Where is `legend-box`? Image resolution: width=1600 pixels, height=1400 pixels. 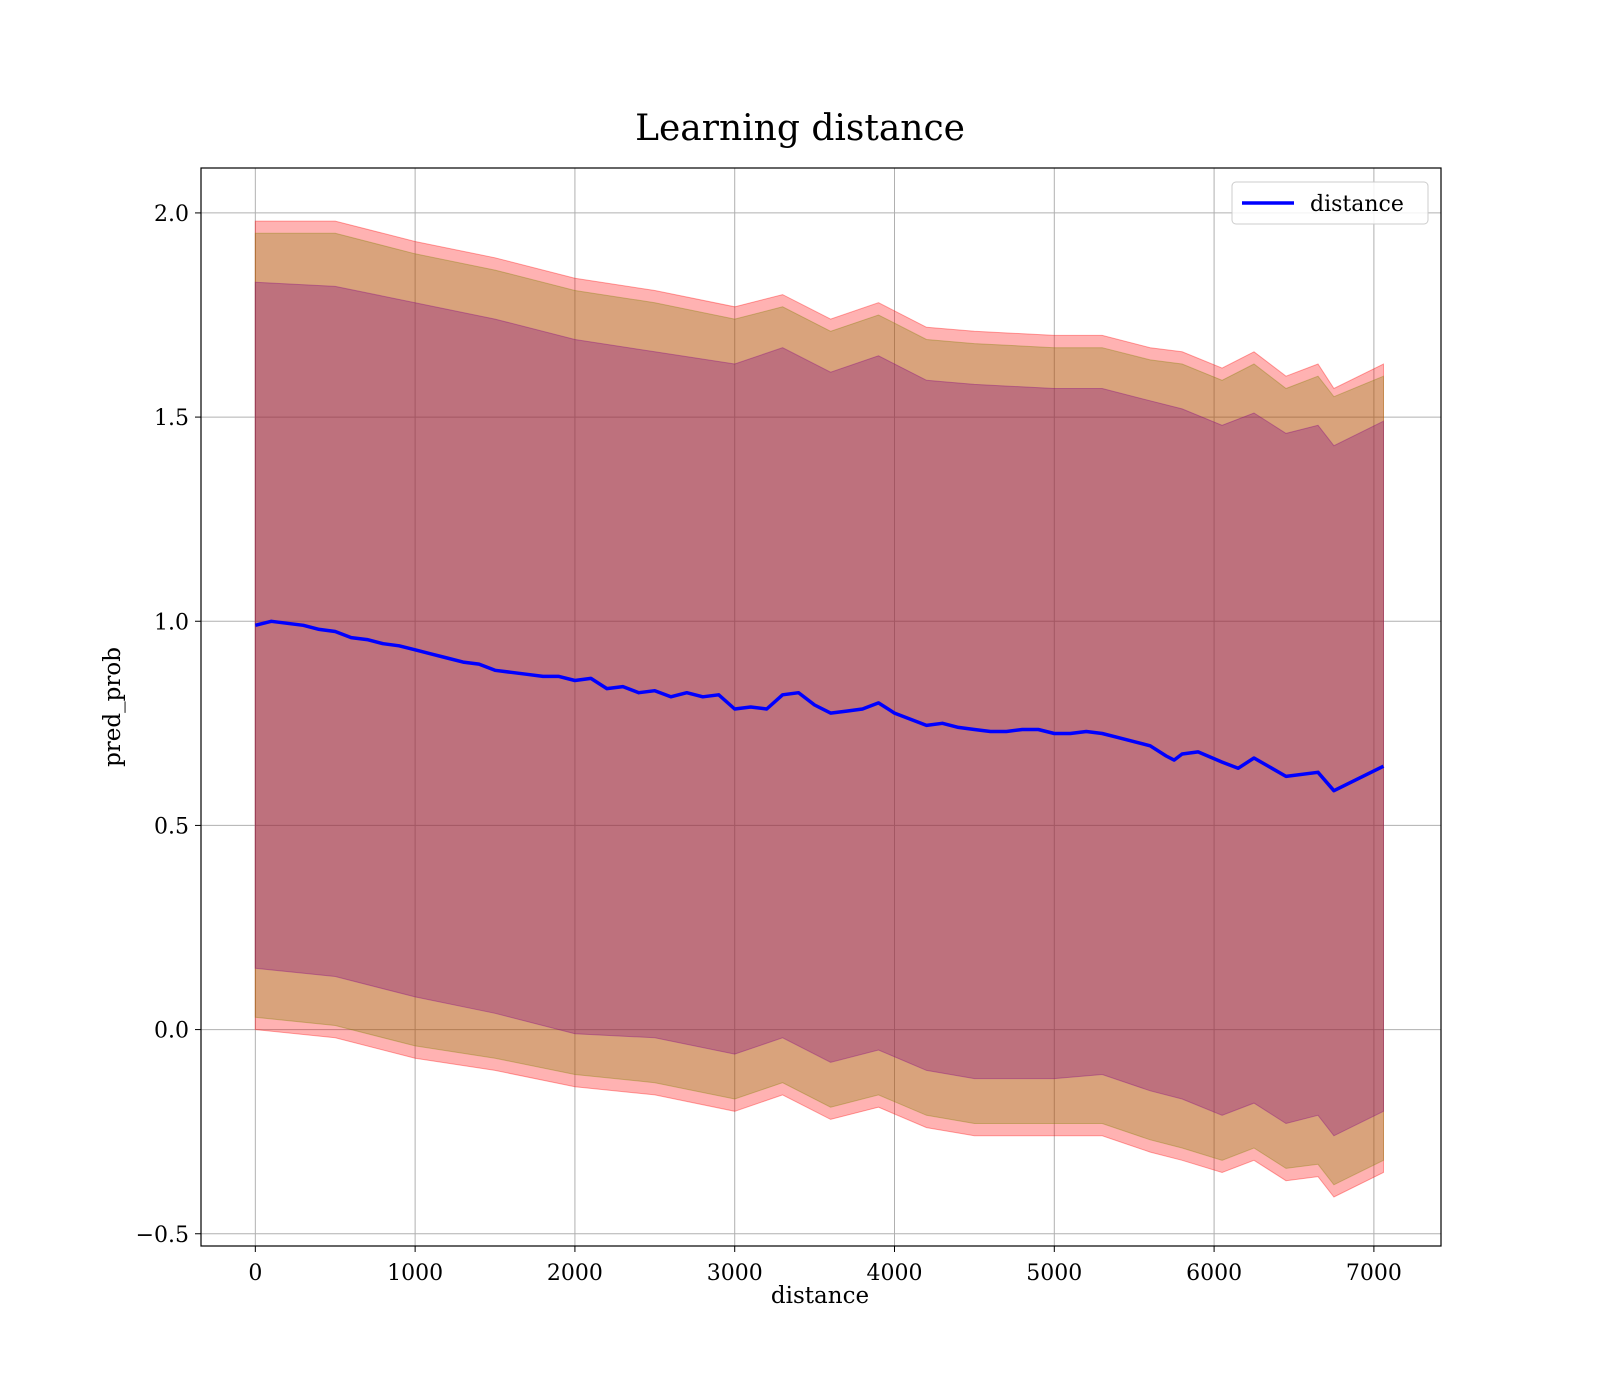 legend-box is located at coordinates (1330, 203).